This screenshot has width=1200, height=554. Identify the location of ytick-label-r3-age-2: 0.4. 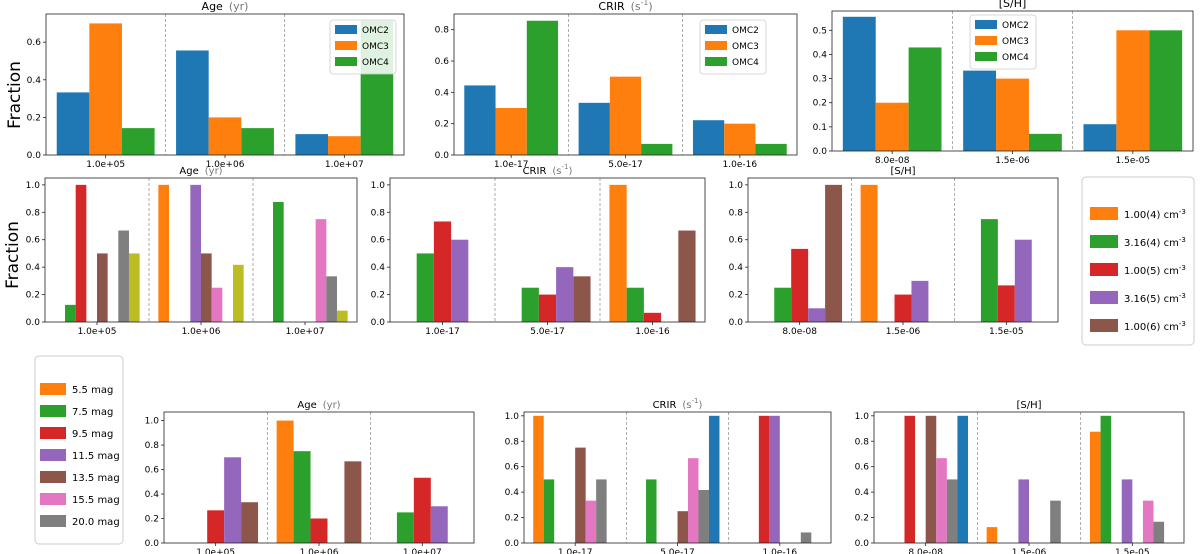
(152, 495).